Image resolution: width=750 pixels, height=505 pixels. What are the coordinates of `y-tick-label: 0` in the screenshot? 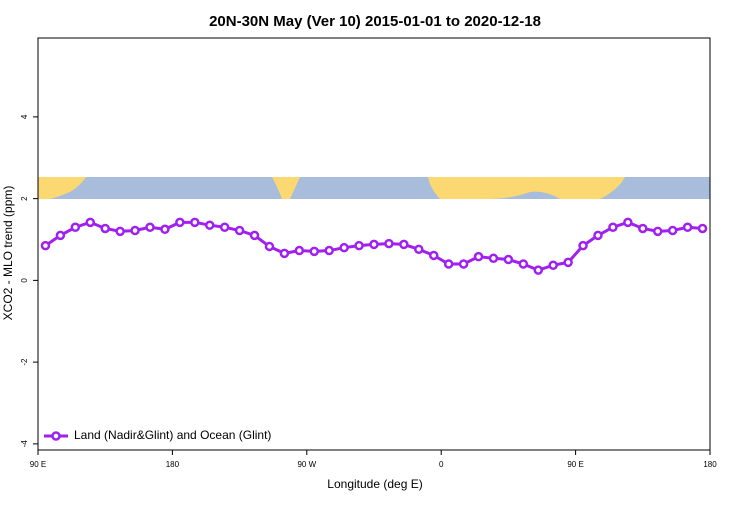 It's located at (24, 280).